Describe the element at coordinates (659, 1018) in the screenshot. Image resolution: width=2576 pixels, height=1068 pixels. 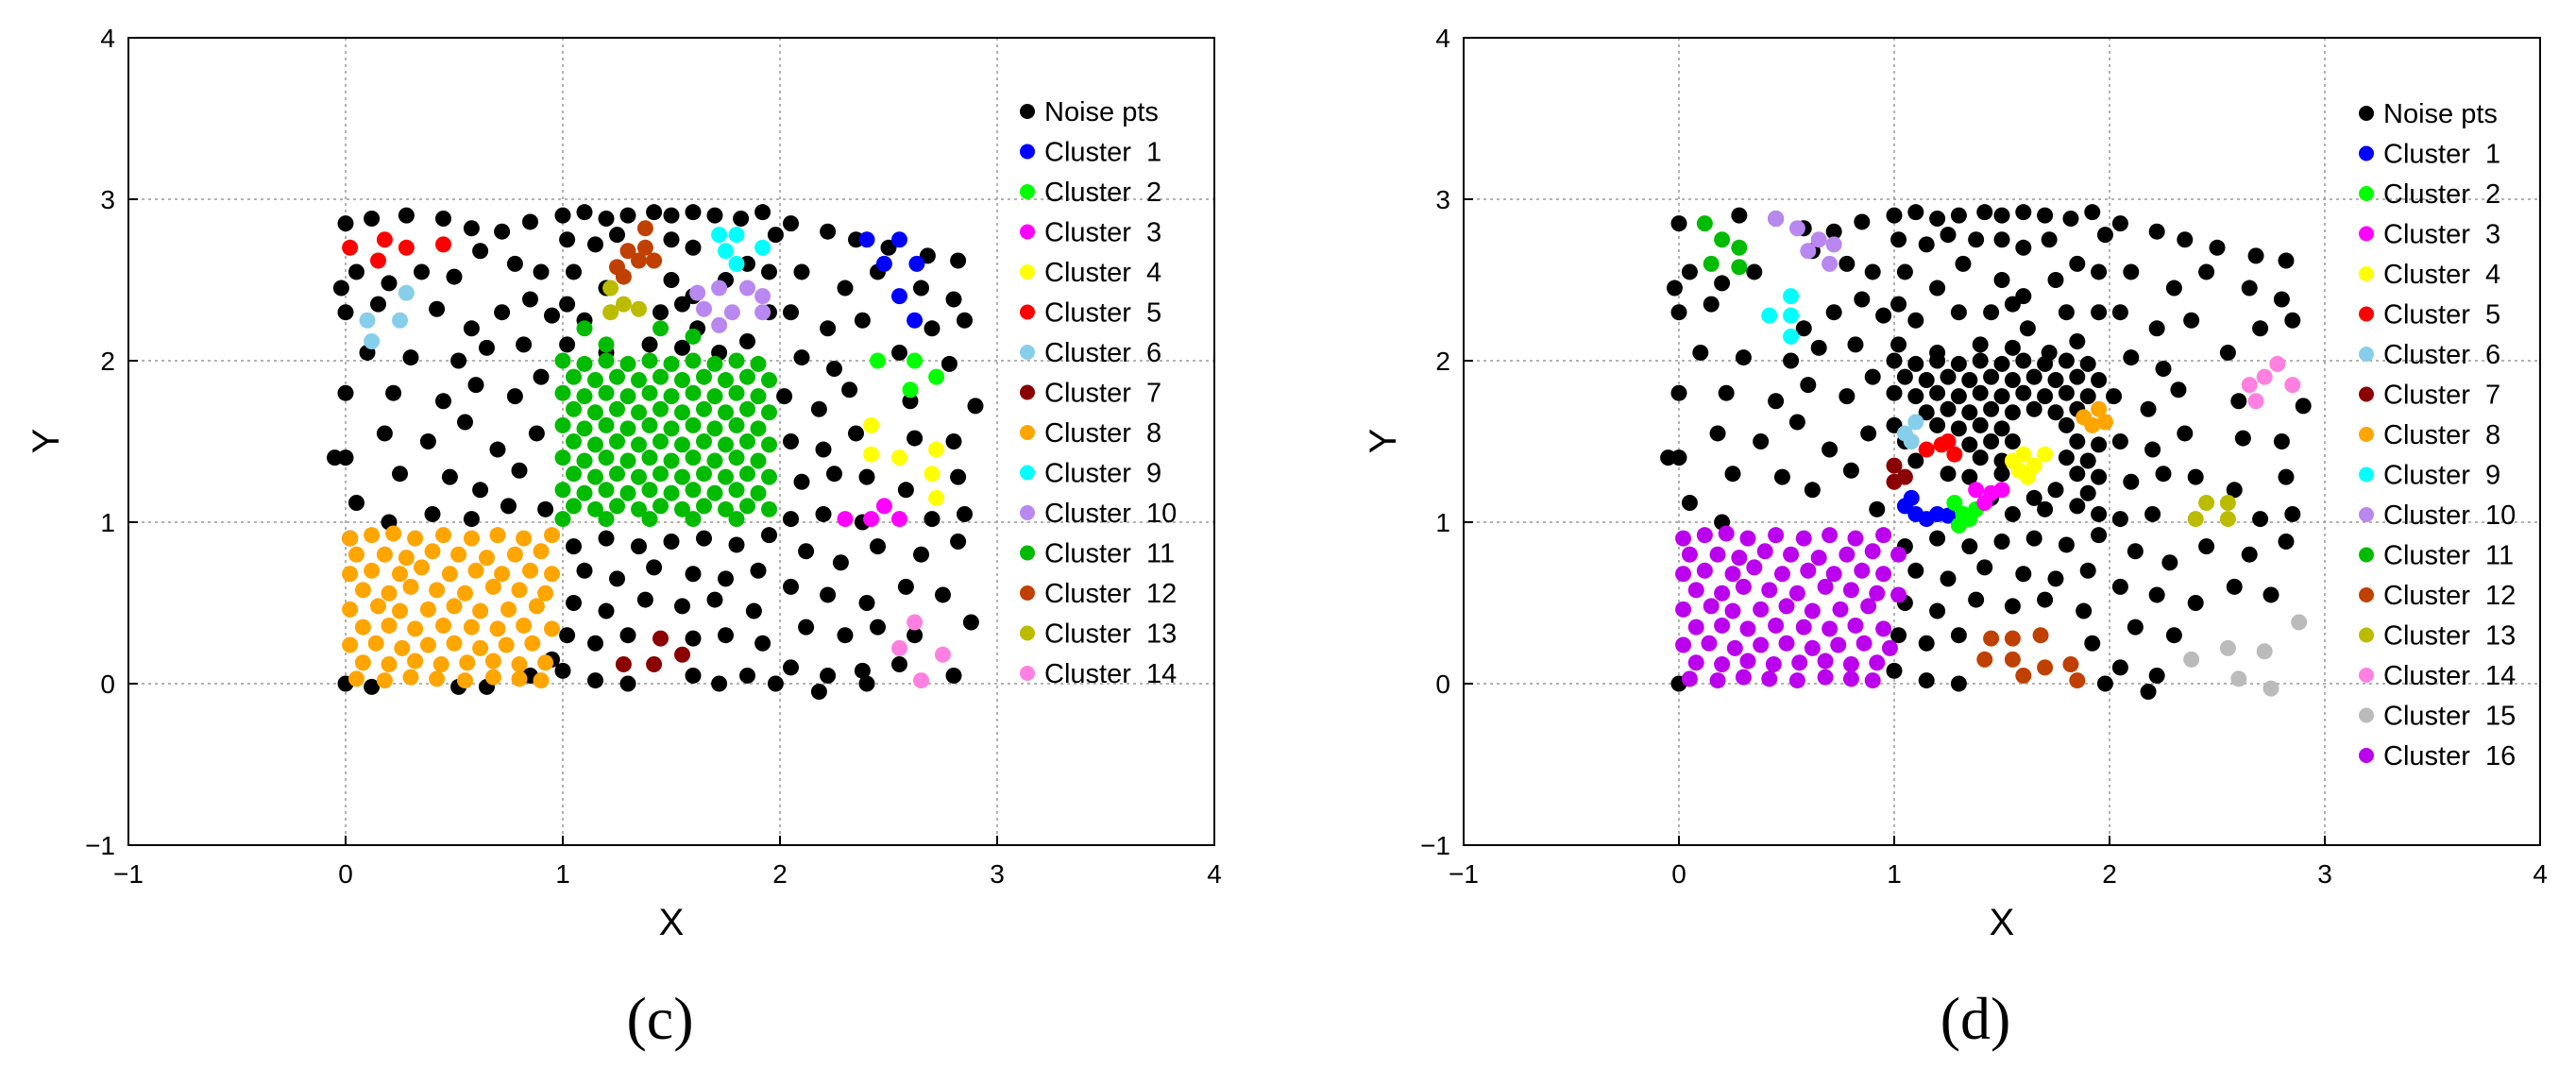
I see `panel-c-caption: (c)` at that location.